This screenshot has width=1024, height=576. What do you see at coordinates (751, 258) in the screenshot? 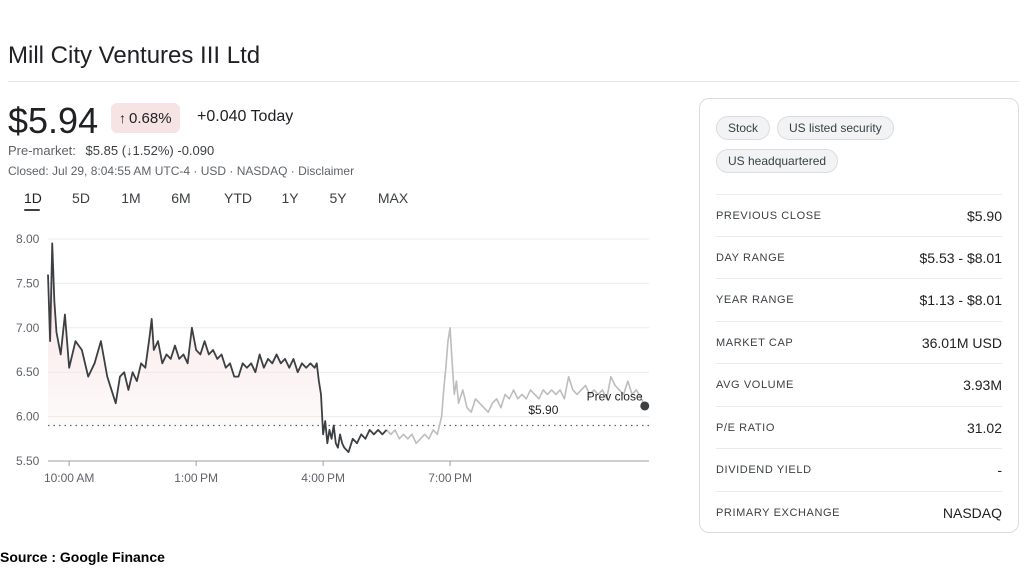
I see `stat-label: DAY RANGE` at bounding box center [751, 258].